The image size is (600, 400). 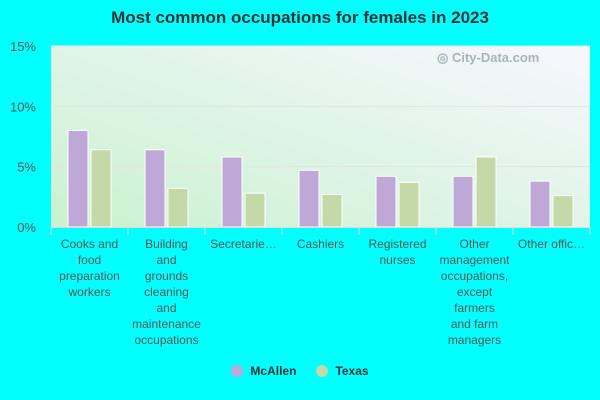 I want to click on legend-label: Texas, so click(x=352, y=371).